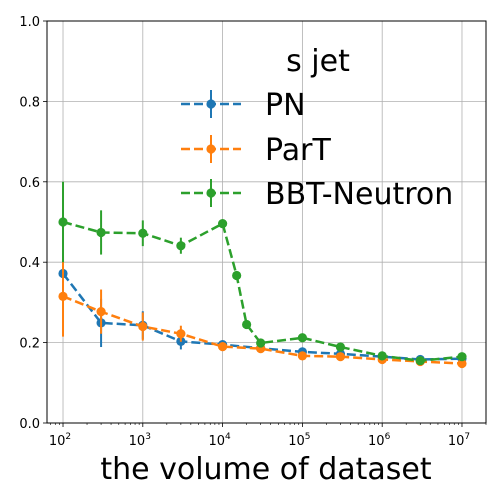  What do you see at coordinates (68, 437) in the screenshot?
I see `x-tick-label-exponent: 2` at bounding box center [68, 437].